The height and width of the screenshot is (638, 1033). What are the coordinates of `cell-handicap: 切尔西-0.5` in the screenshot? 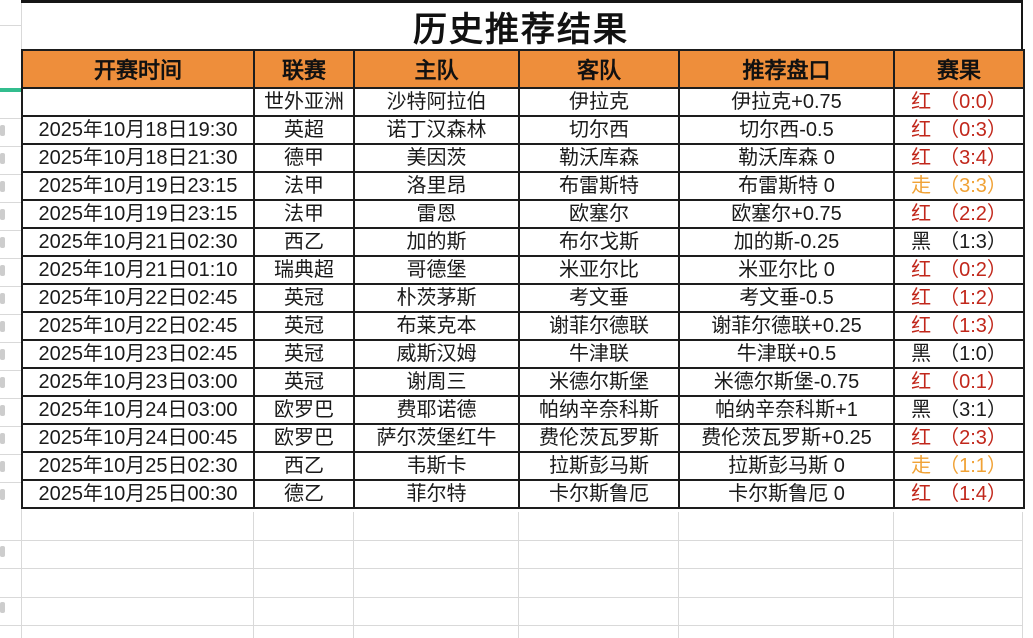 It's located at (786, 130).